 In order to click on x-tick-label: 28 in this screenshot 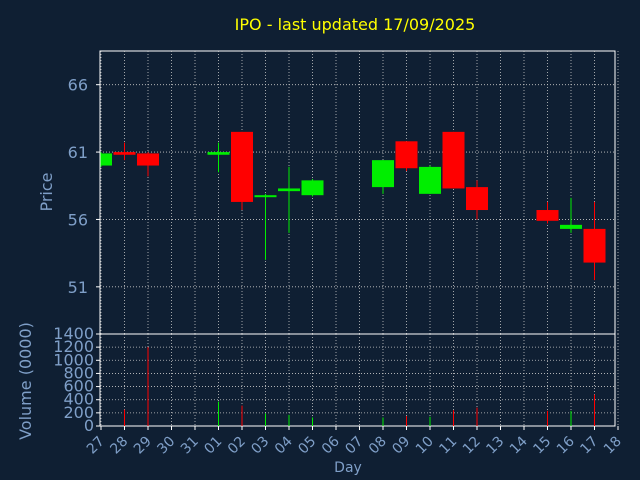, I will do `click(119, 446)`.